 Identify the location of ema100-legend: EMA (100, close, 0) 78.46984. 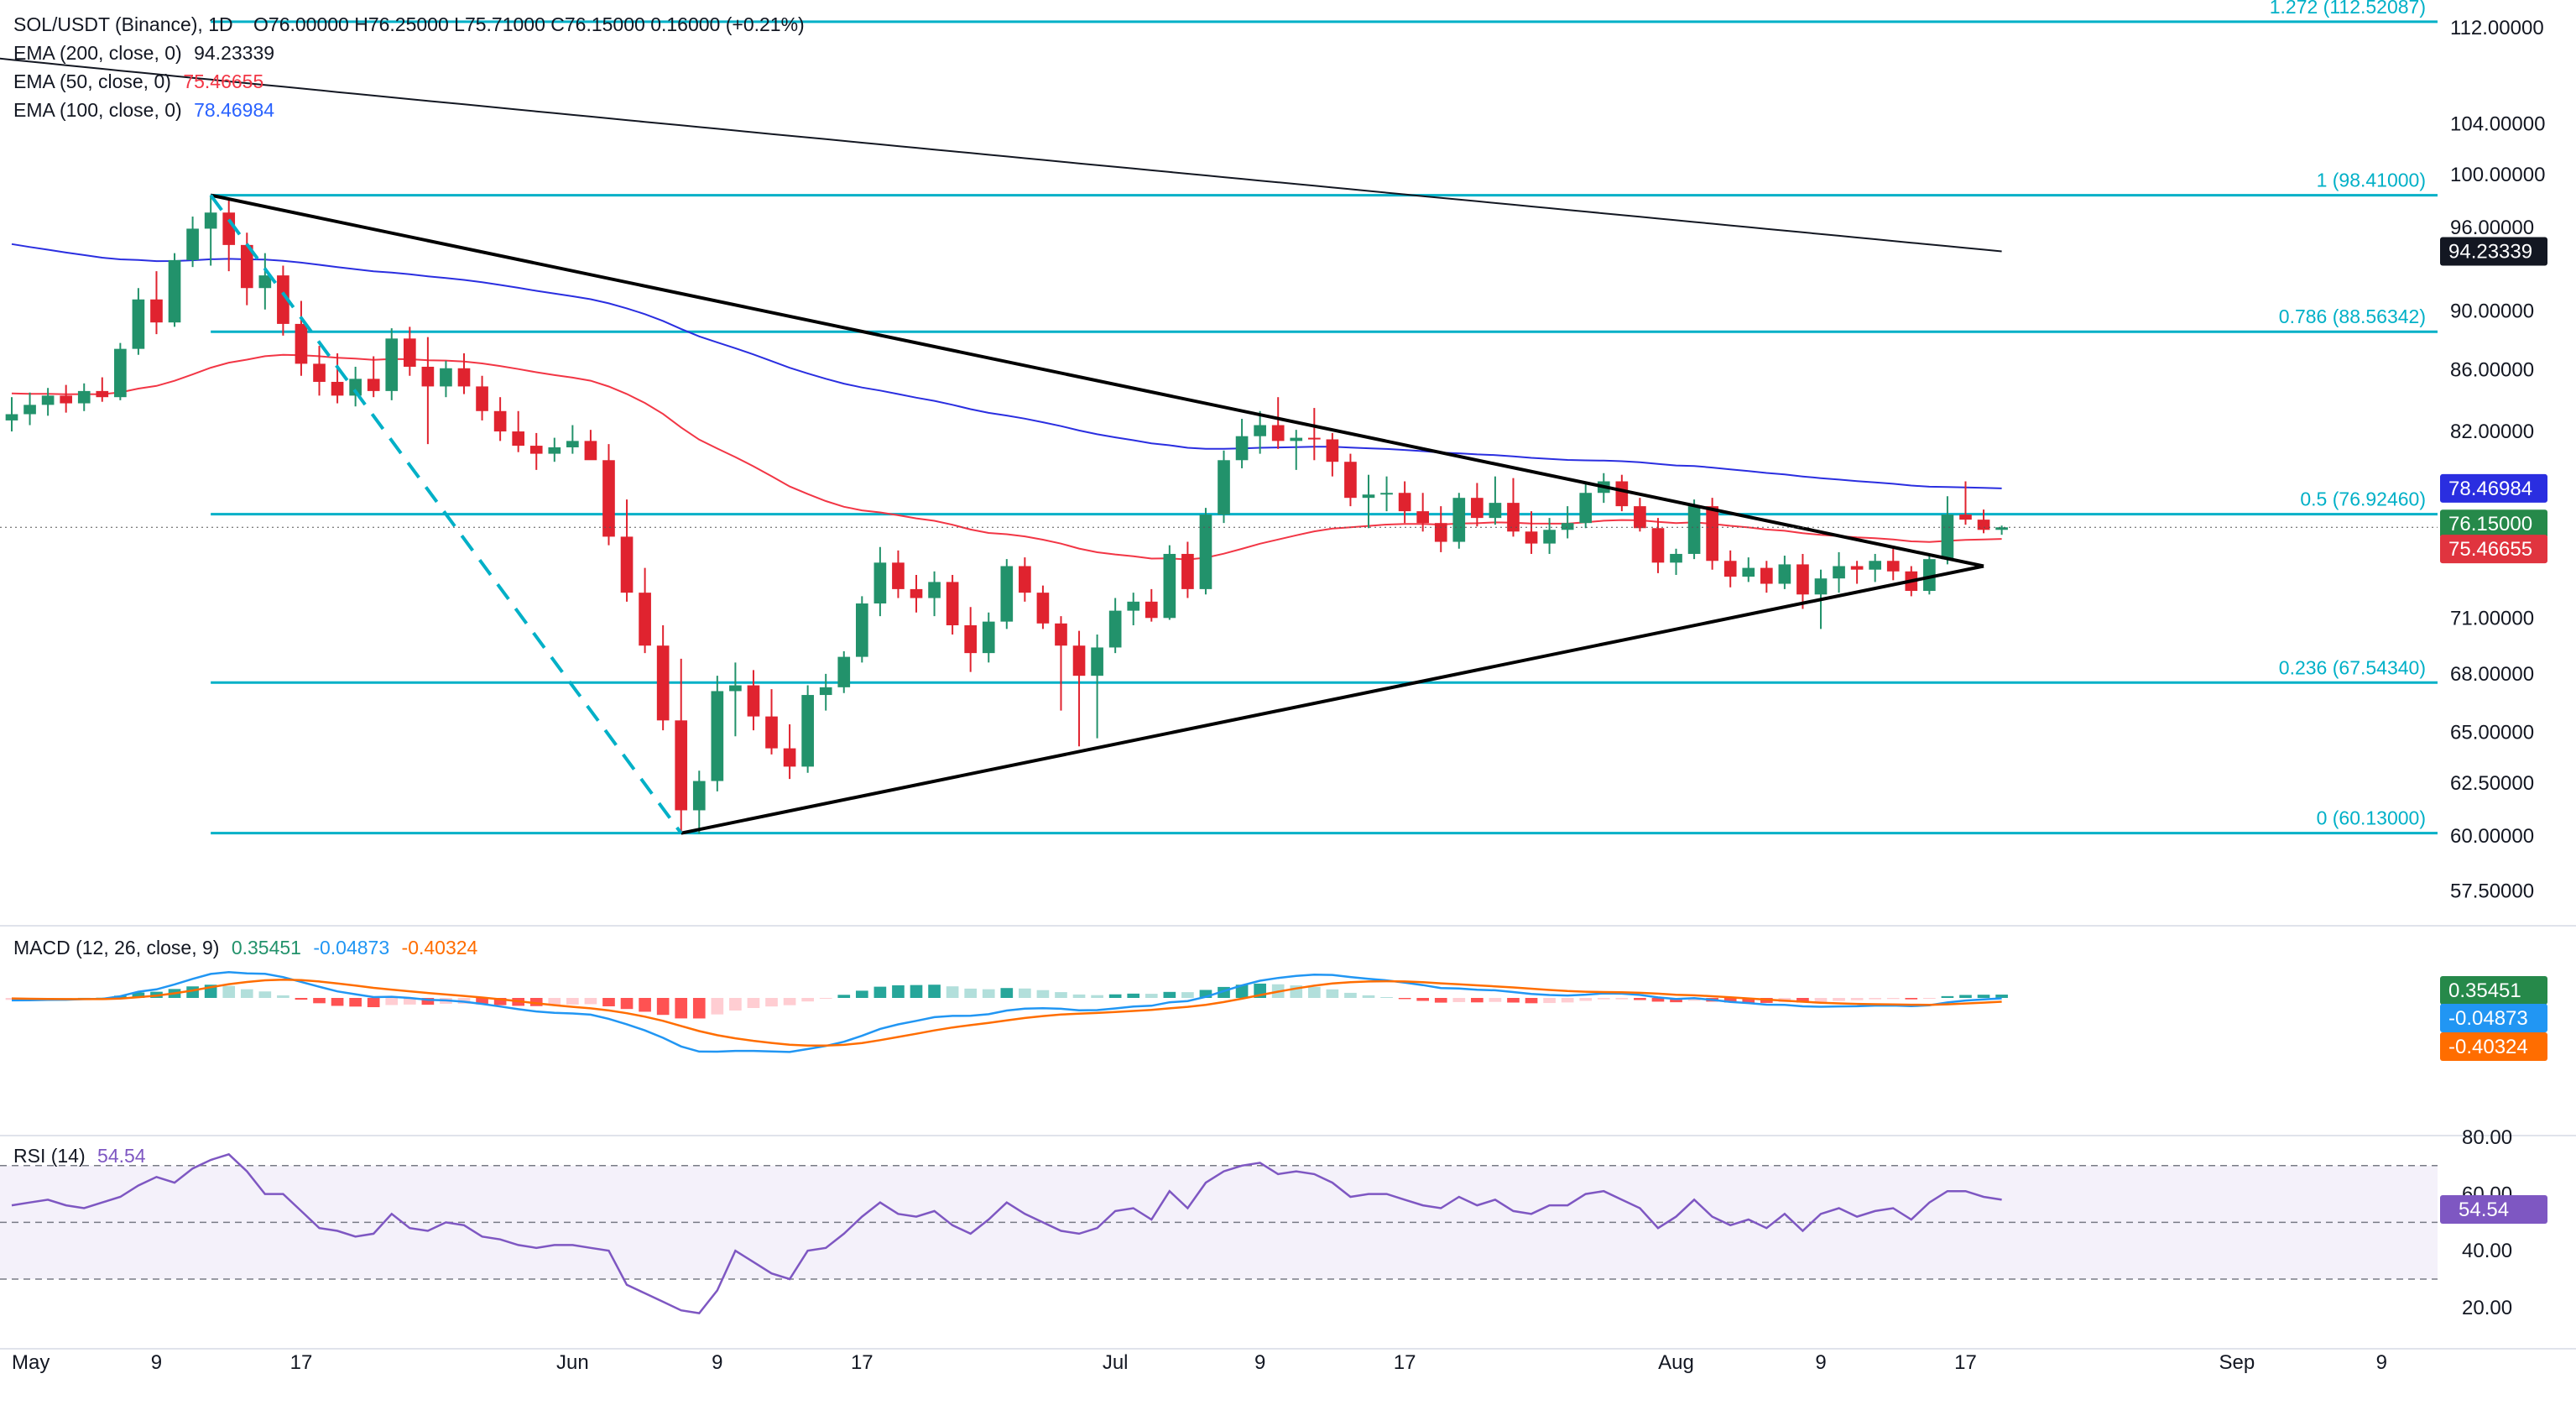
(409, 110).